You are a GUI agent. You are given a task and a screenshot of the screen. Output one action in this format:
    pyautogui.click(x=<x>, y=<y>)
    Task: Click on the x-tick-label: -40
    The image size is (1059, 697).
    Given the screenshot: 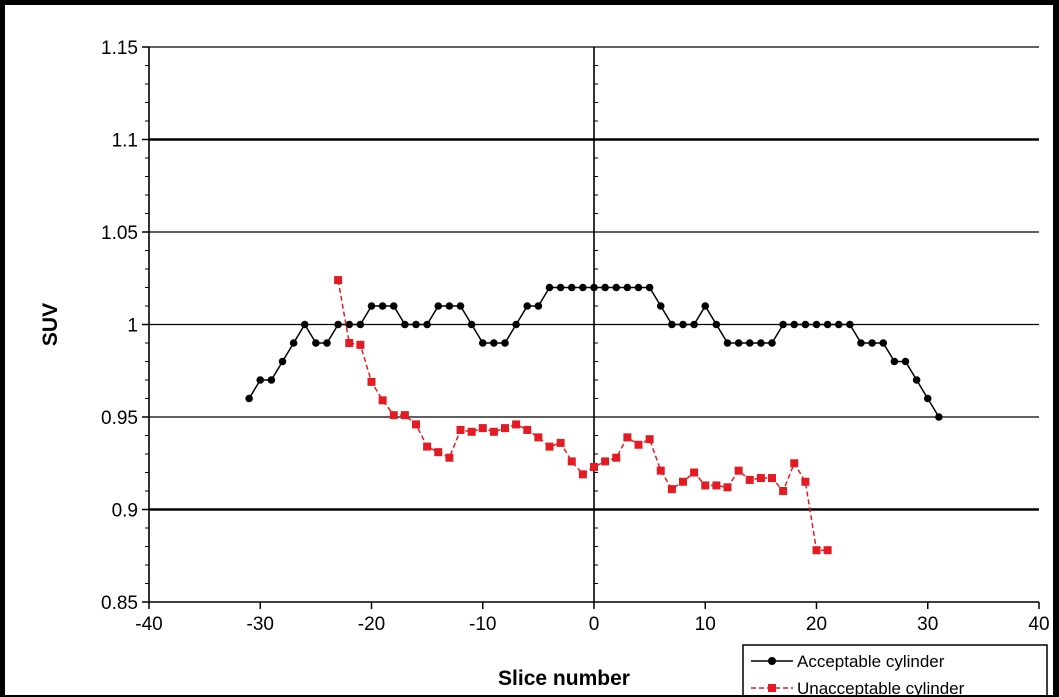 What is the action you would take?
    pyautogui.click(x=148, y=624)
    